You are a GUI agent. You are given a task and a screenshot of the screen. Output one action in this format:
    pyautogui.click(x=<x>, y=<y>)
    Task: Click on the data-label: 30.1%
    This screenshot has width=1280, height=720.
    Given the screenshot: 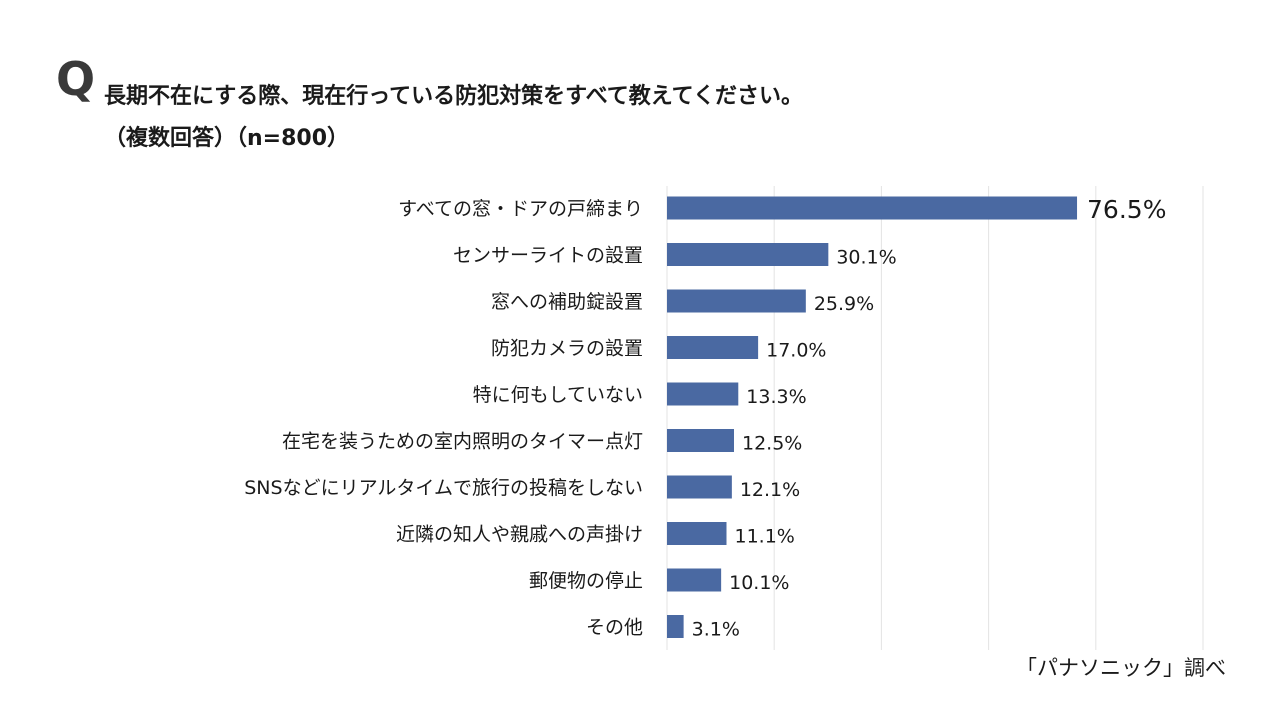 What is the action you would take?
    pyautogui.click(x=866, y=258)
    